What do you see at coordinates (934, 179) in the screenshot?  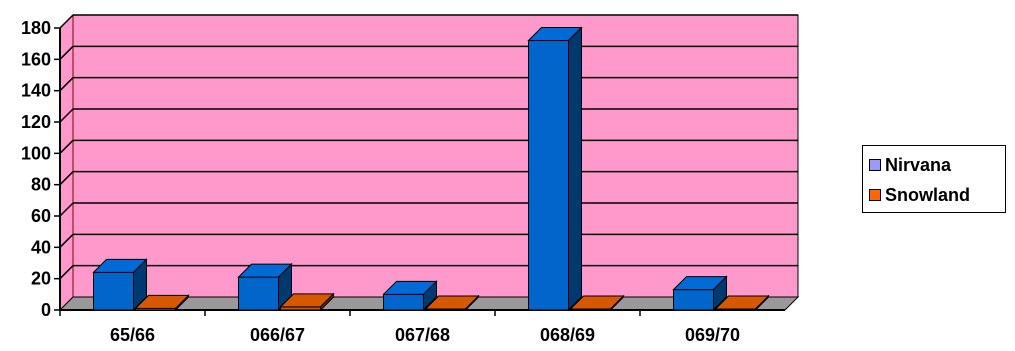 I see `legend: Nirvana Snowland` at bounding box center [934, 179].